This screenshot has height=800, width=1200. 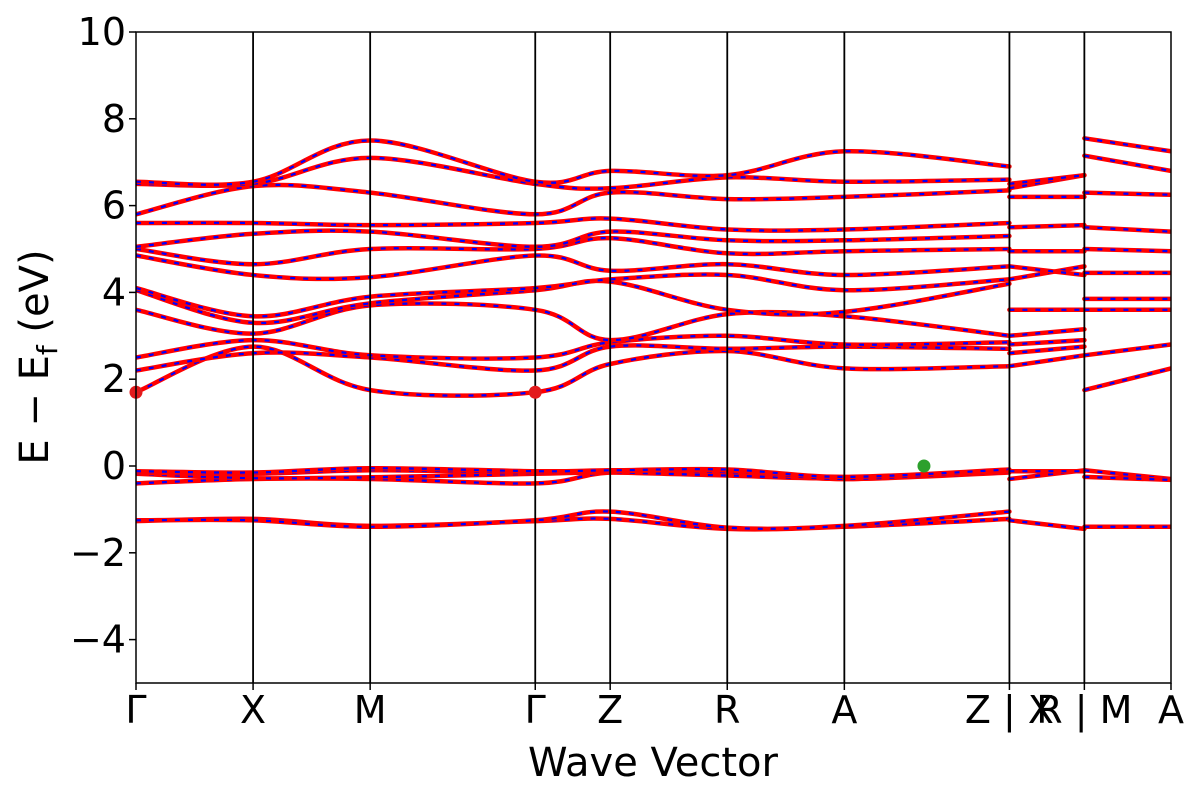 I want to click on y-axis-title: E − Ef (eV), so click(x=38, y=356).